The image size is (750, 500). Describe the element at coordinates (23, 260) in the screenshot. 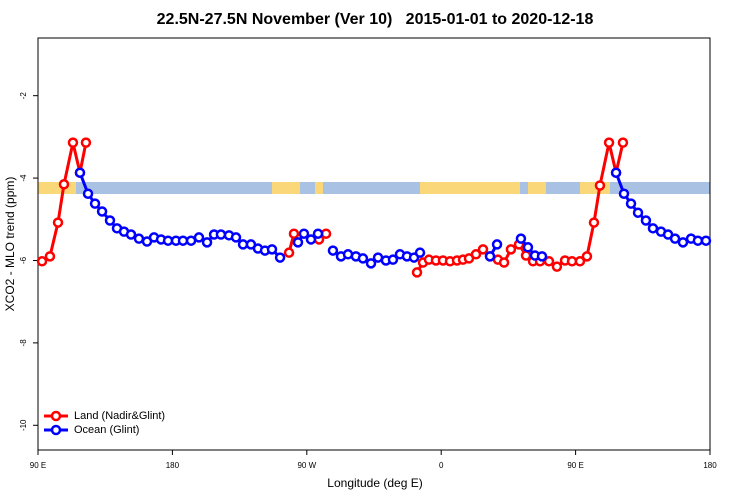

I see `y-tick-label: -6` at that location.